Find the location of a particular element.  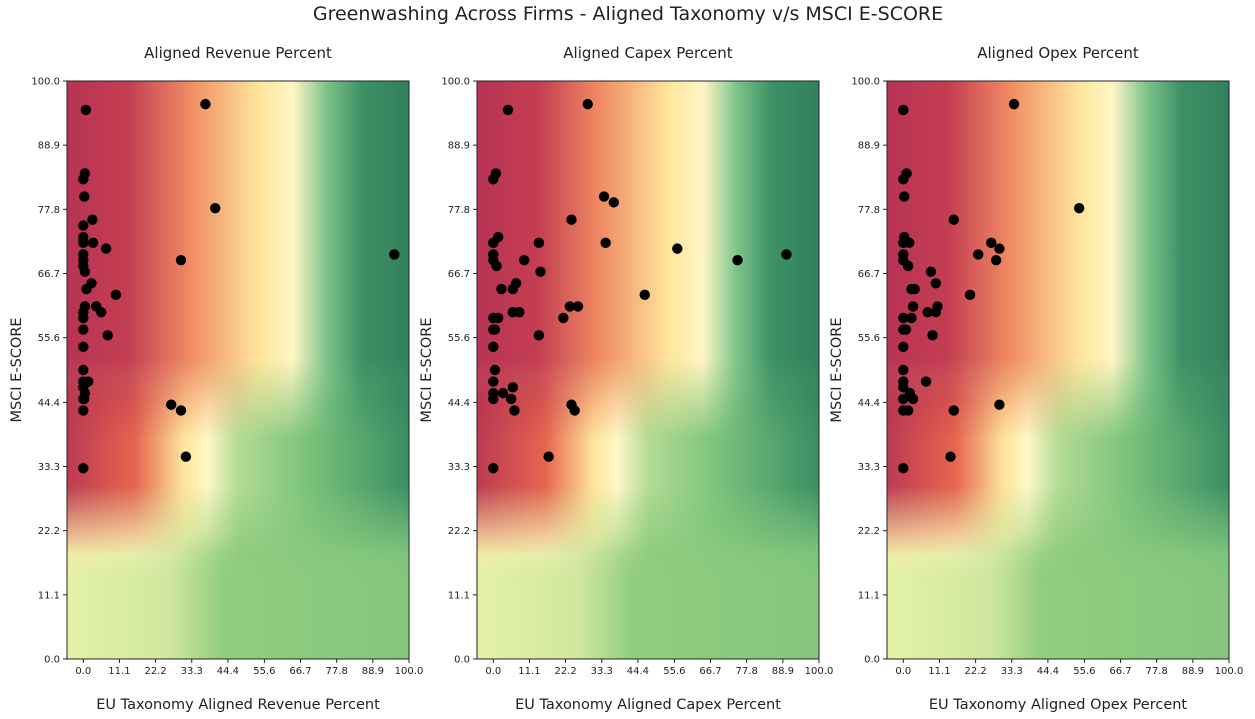

x-tick-label: 100.0 is located at coordinates (409, 671).